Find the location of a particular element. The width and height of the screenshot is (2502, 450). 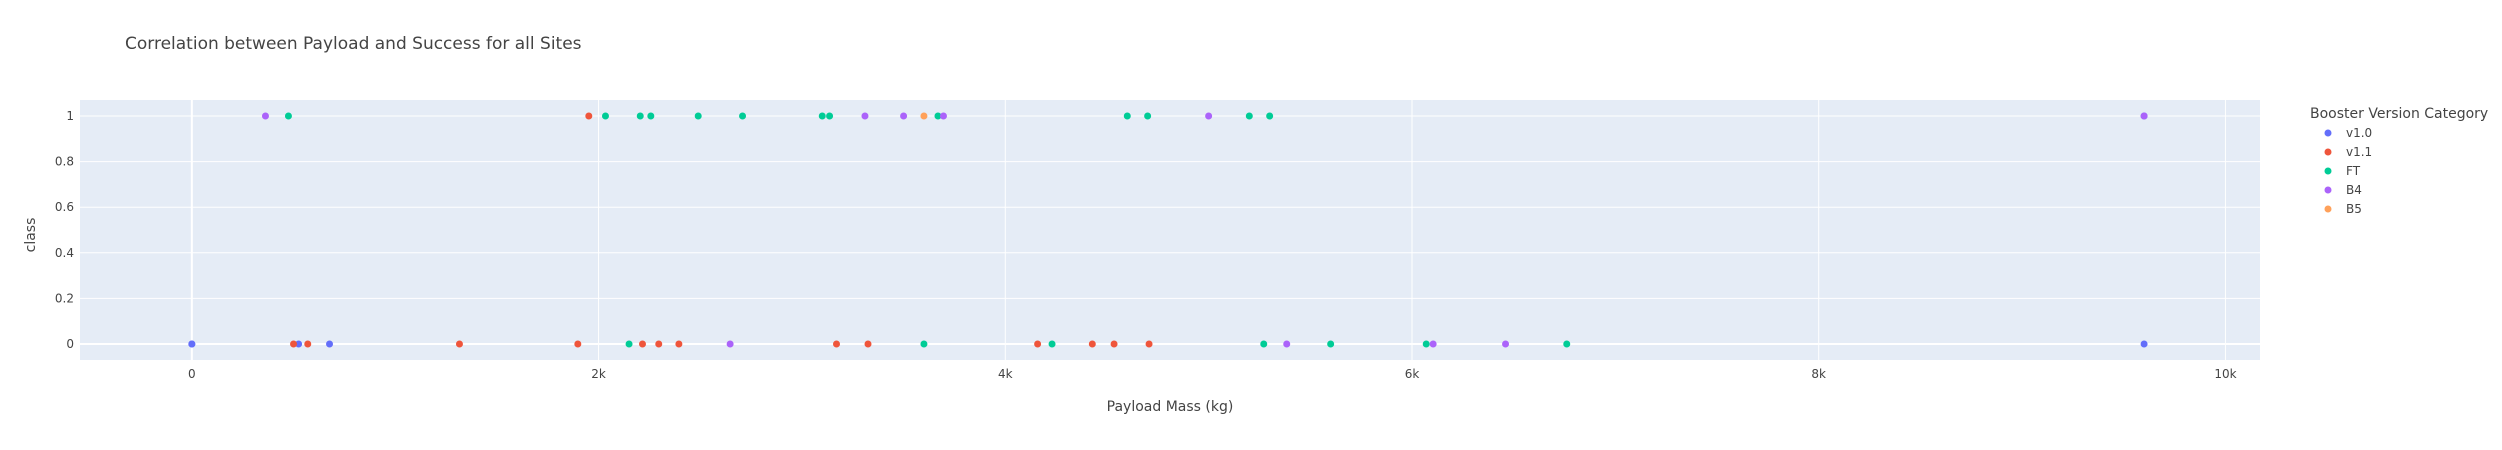

legend-title: Booster Version Category is located at coordinates (2399, 114).